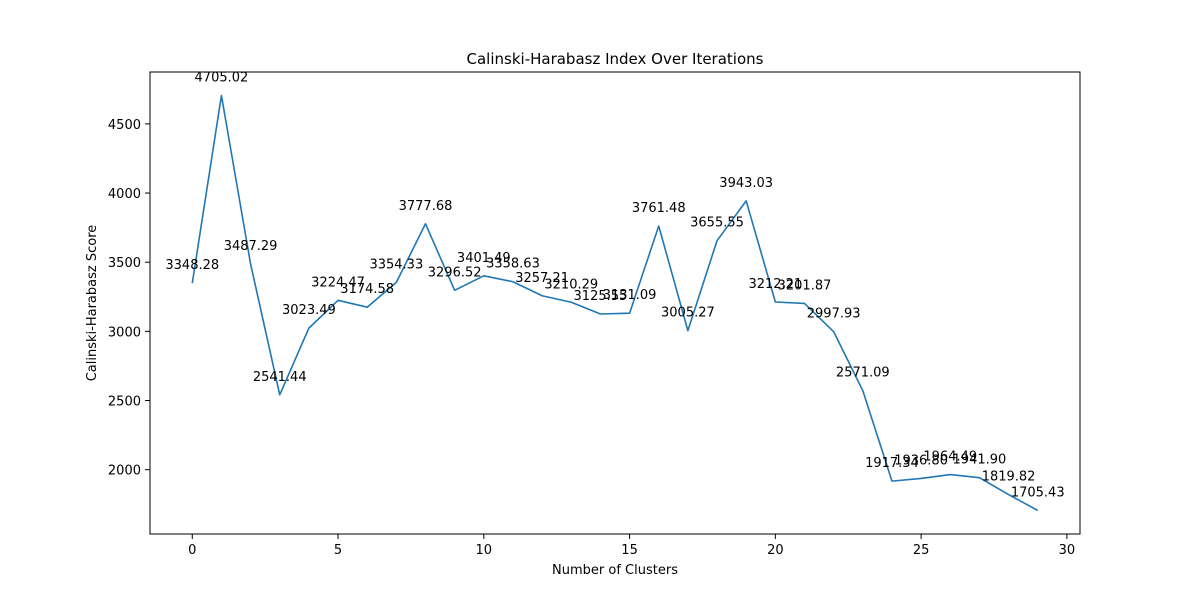 Image resolution: width=1200 pixels, height=600 pixels. I want to click on data-label: 3125.55, so click(601, 296).